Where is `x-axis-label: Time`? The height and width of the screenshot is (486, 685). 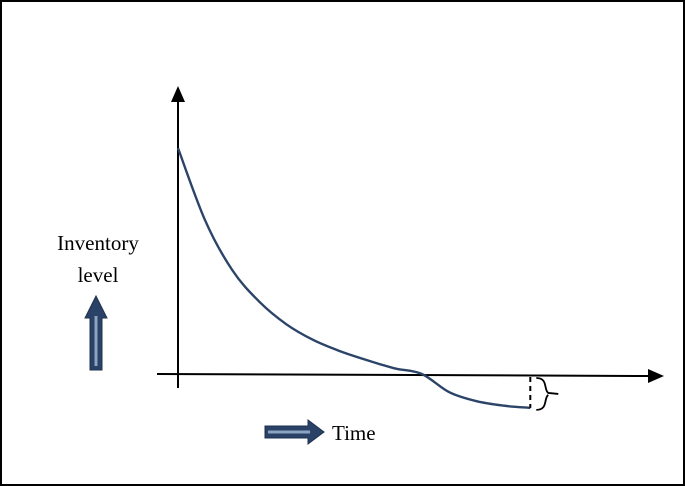
x-axis-label: Time is located at coordinates (354, 433).